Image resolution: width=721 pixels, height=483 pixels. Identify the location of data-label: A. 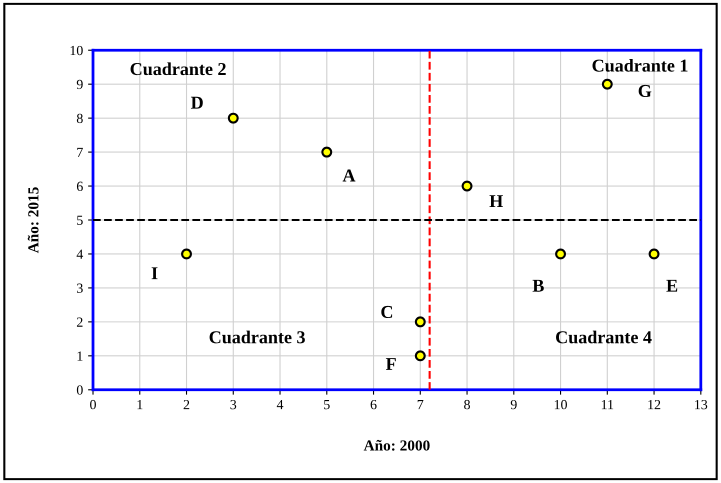
(349, 176).